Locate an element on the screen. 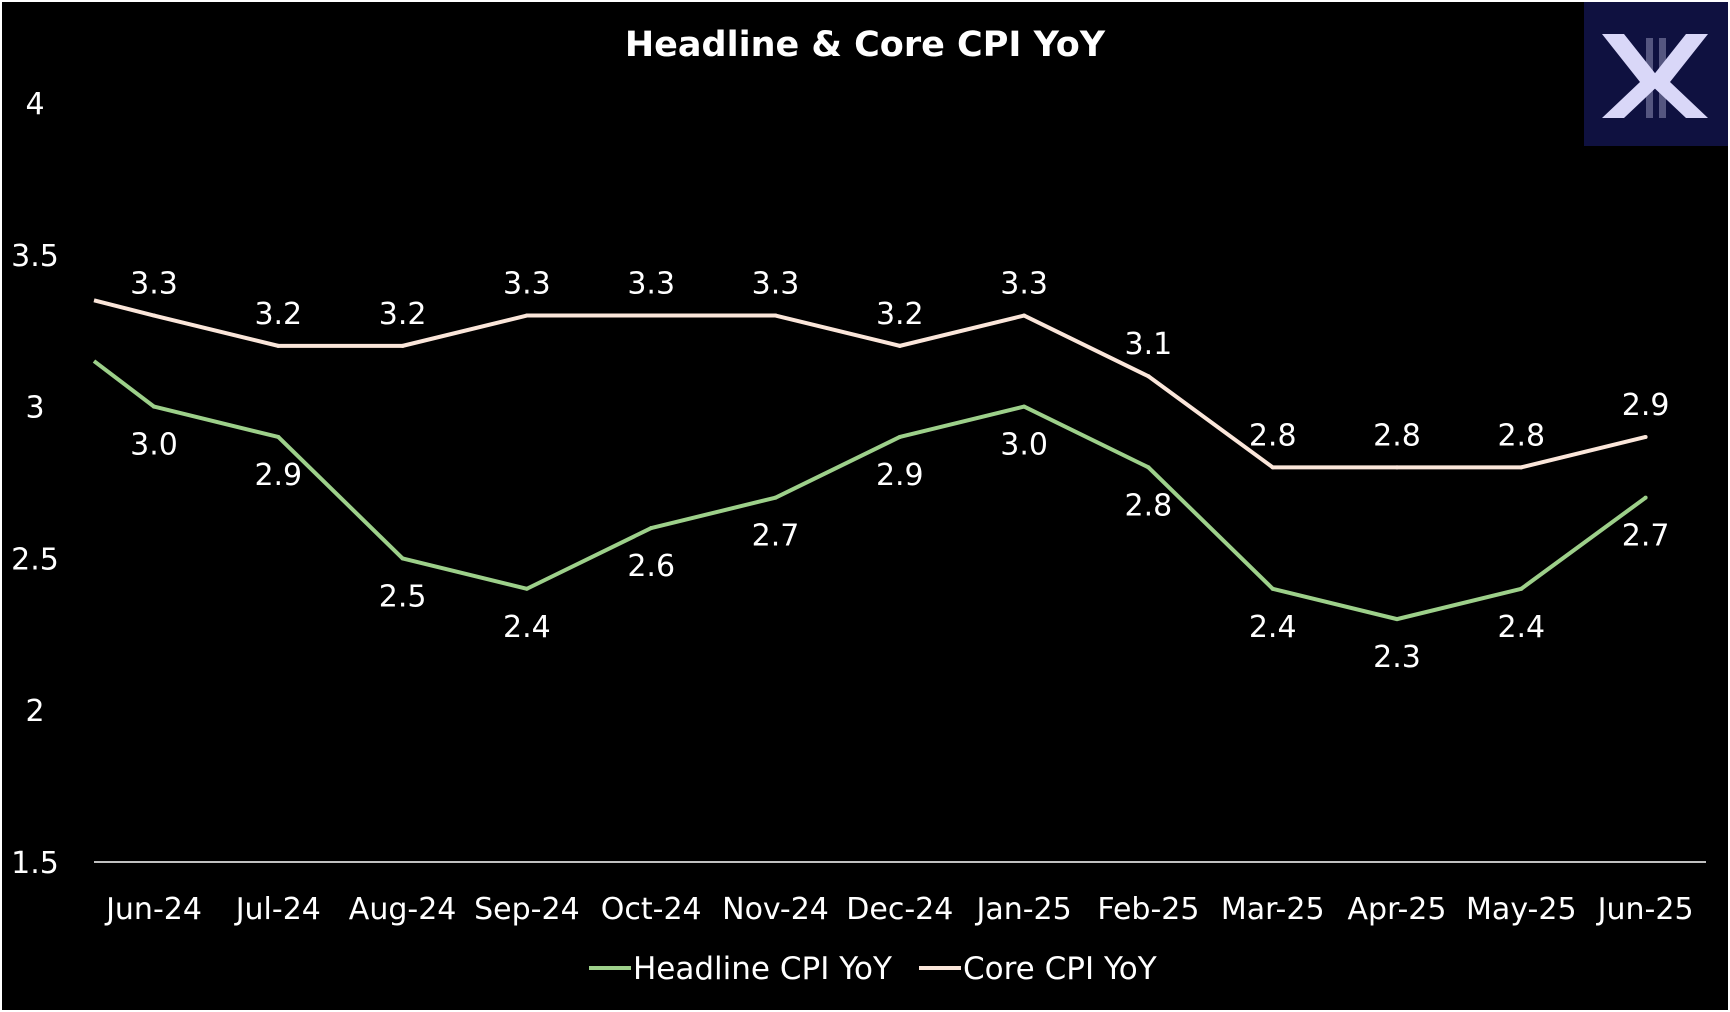 This screenshot has height=1012, width=1730. headline-data-label: 2.5 is located at coordinates (403, 596).